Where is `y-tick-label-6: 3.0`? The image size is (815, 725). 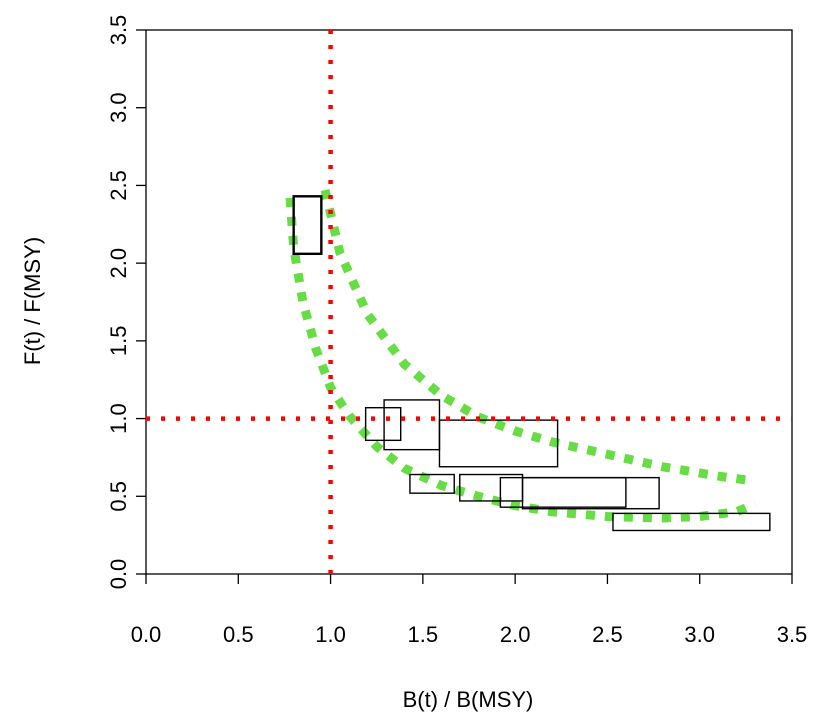
y-tick-label-6: 3.0 is located at coordinates (118, 107).